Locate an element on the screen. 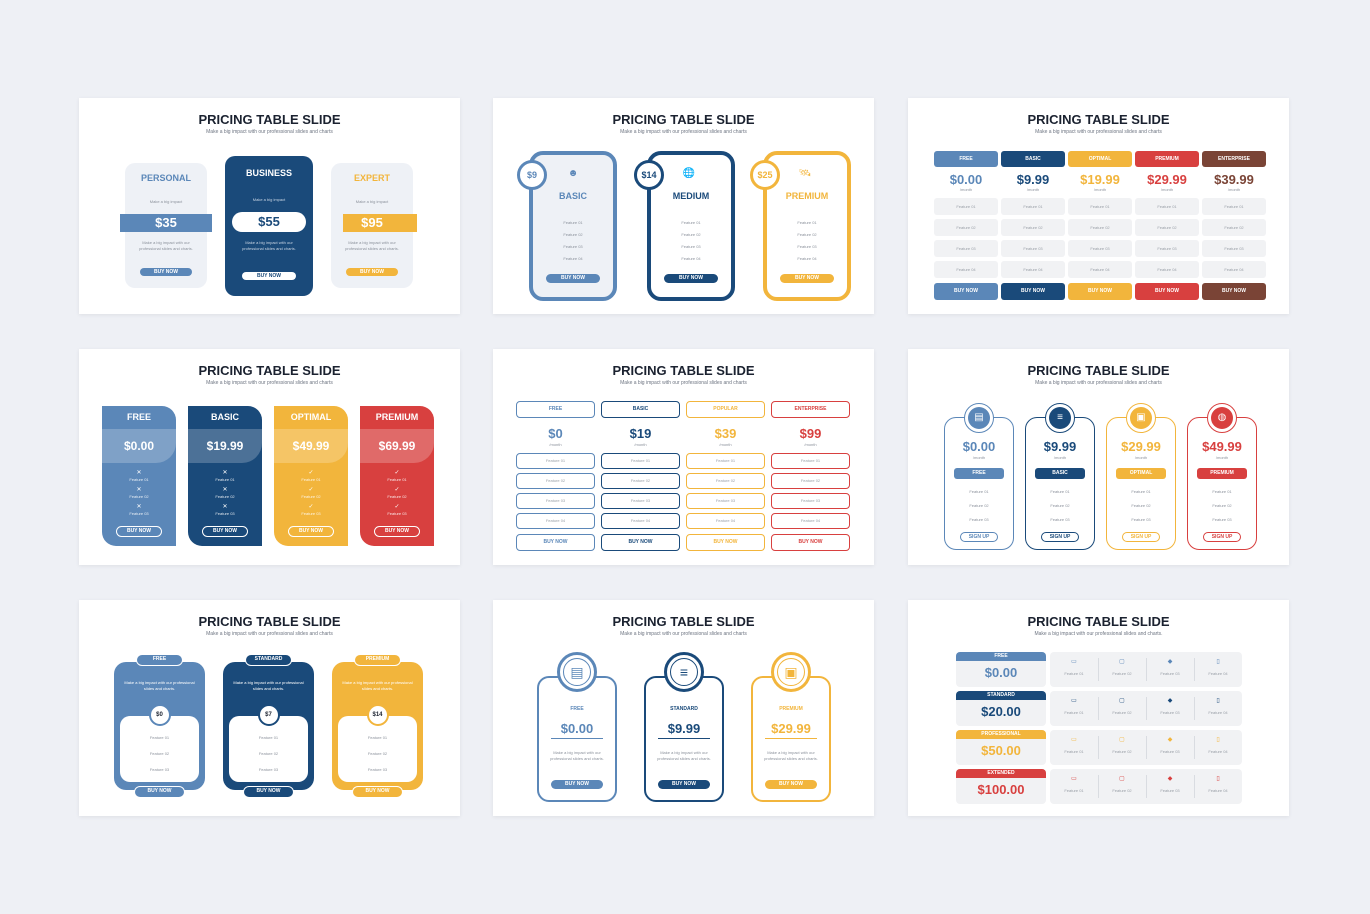  box-icon: ▣ is located at coordinates (1141, 418).